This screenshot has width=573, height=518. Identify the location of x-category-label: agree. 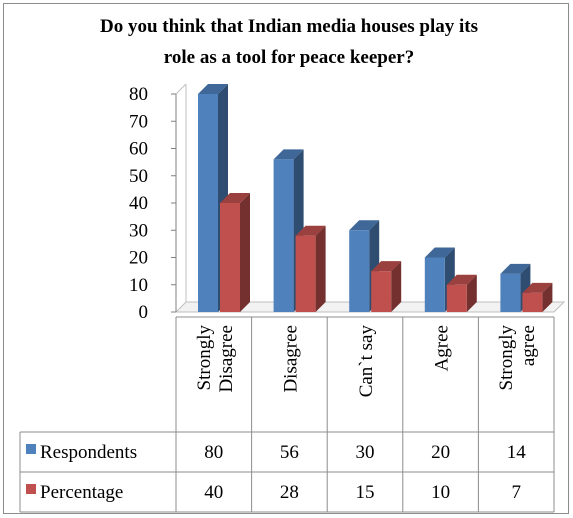
(528, 345).